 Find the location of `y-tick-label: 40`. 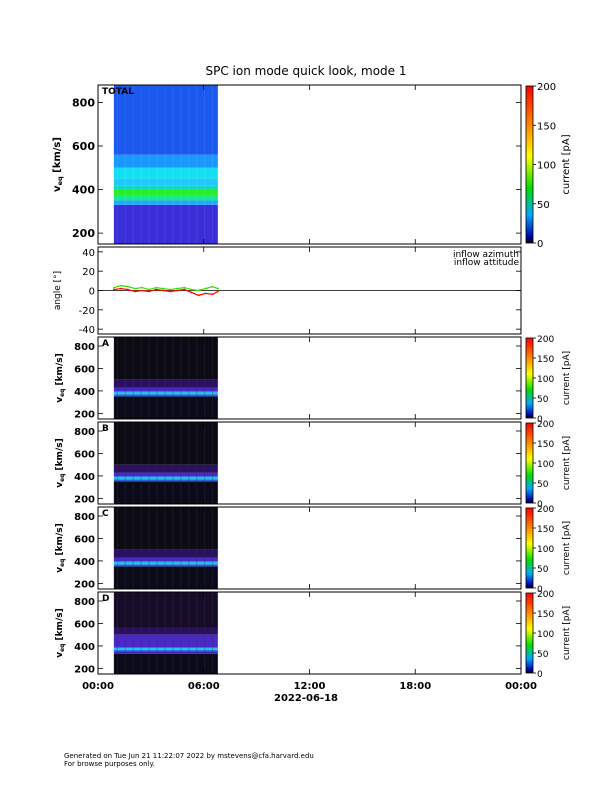

y-tick-label: 40 is located at coordinates (88, 253).